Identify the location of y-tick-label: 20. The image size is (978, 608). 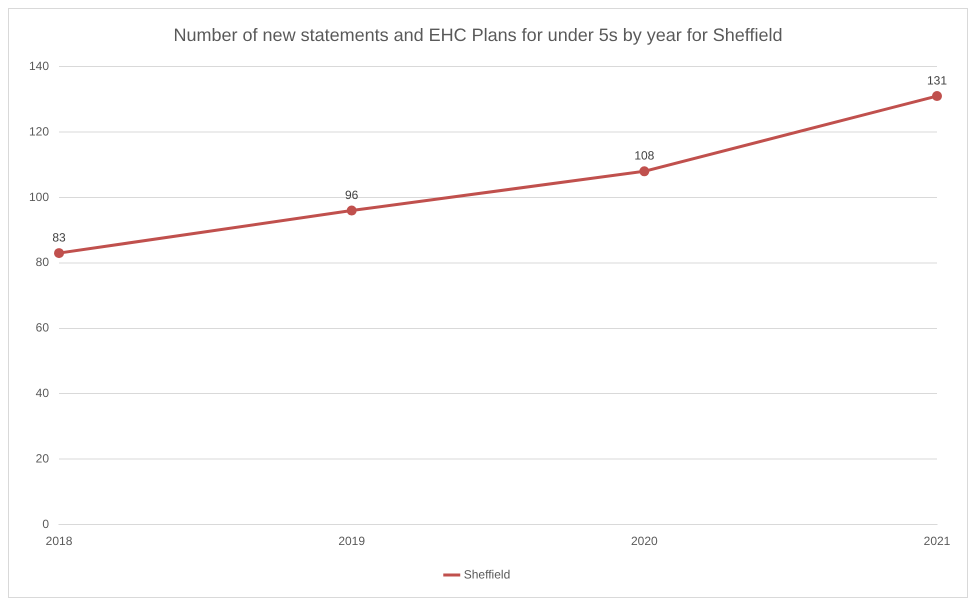
(43, 458).